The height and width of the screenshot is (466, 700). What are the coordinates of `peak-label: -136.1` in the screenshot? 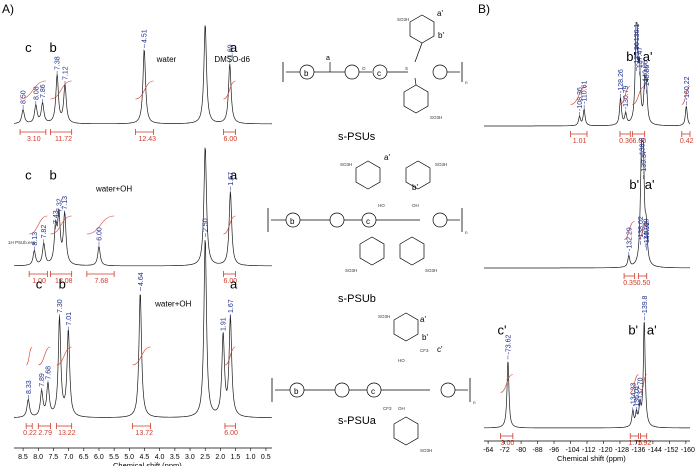 It's located at (637, 34).